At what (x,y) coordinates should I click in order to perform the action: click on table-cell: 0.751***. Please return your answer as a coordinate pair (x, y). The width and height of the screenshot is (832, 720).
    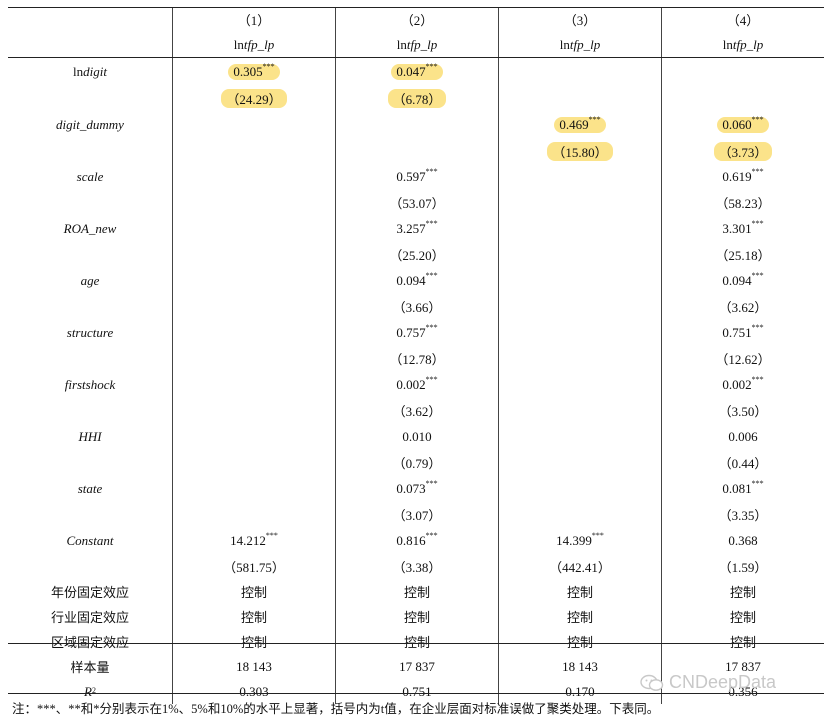
    Looking at the image, I should click on (742, 332).